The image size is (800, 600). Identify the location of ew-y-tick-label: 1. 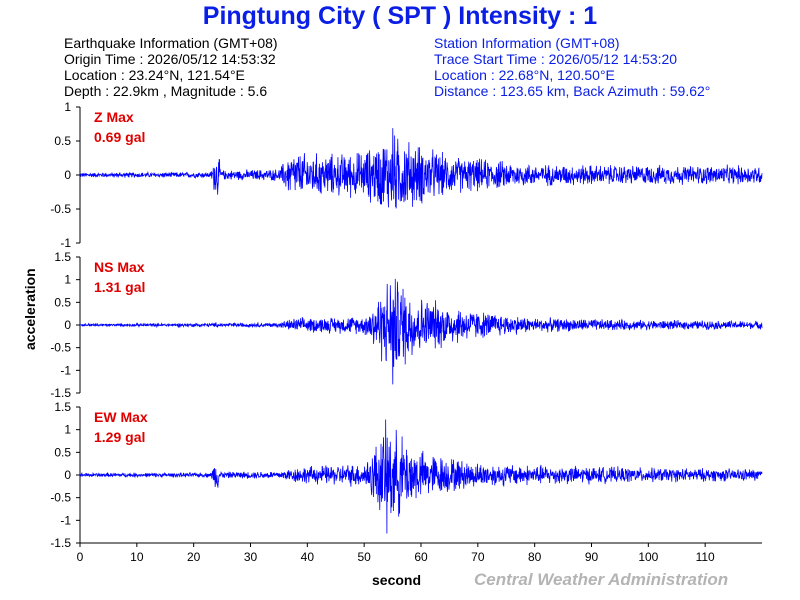
(67, 430).